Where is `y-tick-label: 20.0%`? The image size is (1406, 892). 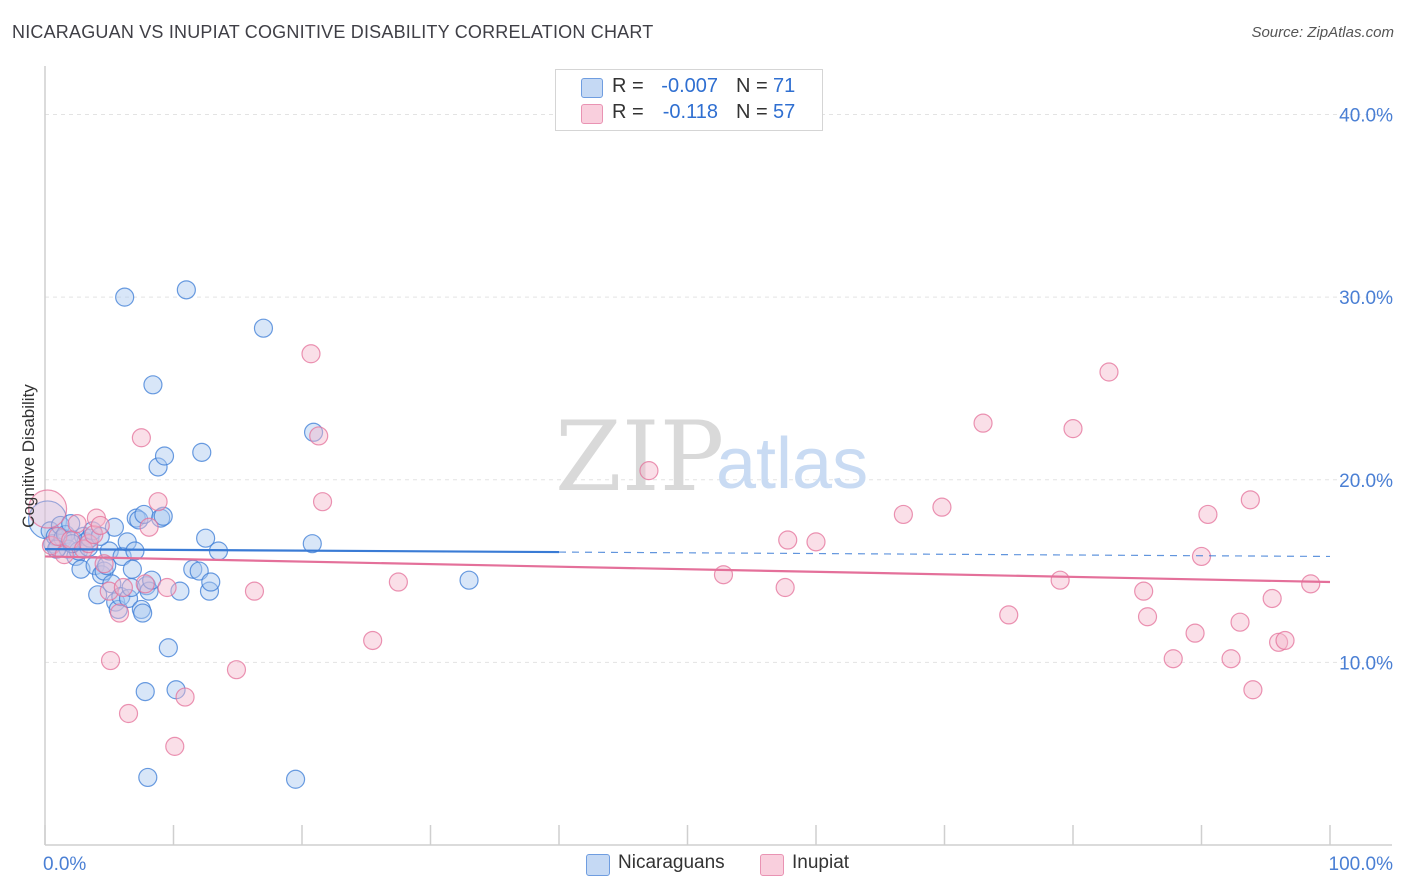 y-tick-label: 20.0% is located at coordinates (1366, 481).